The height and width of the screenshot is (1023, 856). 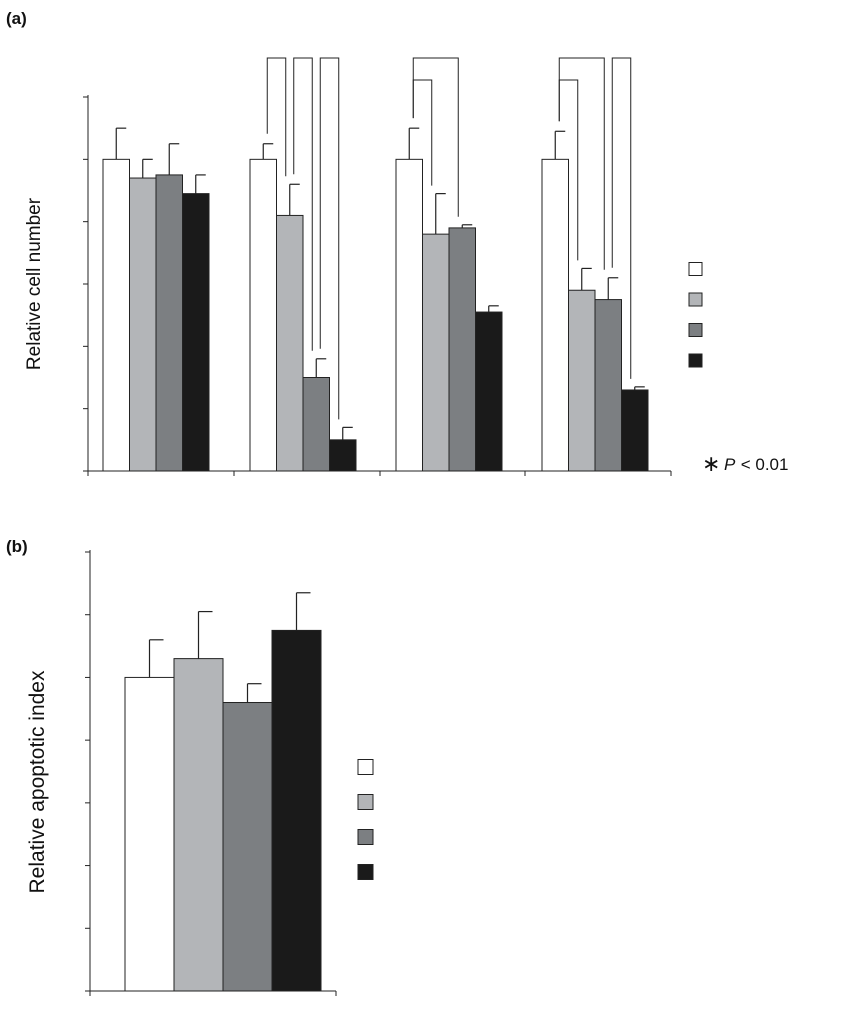 I want to click on panel-b-bar-saha-ezh2-sirna-tgbc2tkb, so click(x=296, y=810).